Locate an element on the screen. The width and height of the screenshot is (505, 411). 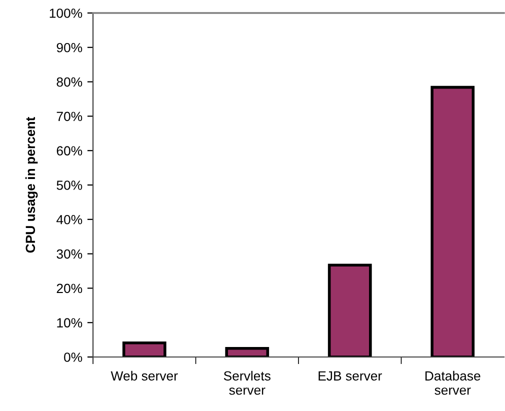
y-tick-label: 0% is located at coordinates (73, 357).